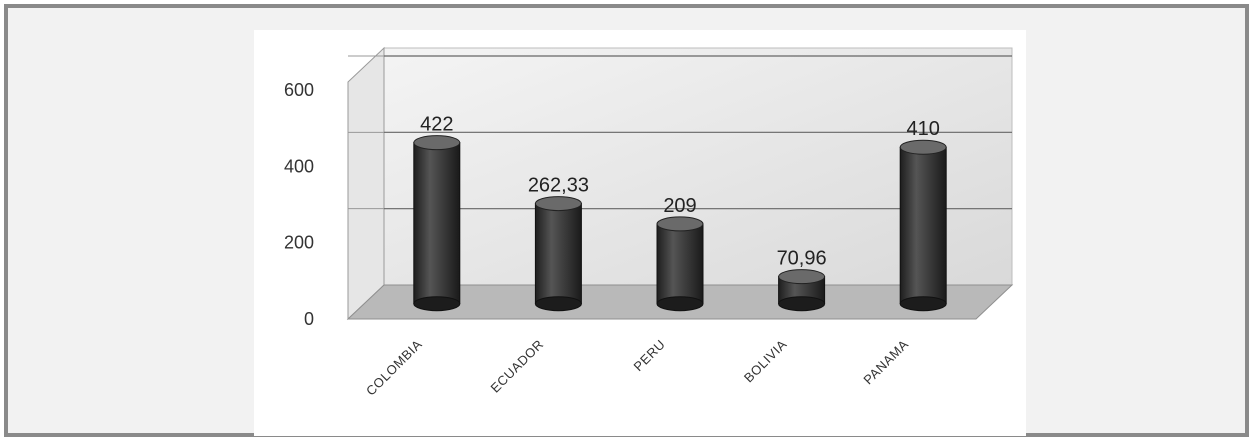 The width and height of the screenshot is (1257, 441). I want to click on data-label: 70,96, so click(802, 259).